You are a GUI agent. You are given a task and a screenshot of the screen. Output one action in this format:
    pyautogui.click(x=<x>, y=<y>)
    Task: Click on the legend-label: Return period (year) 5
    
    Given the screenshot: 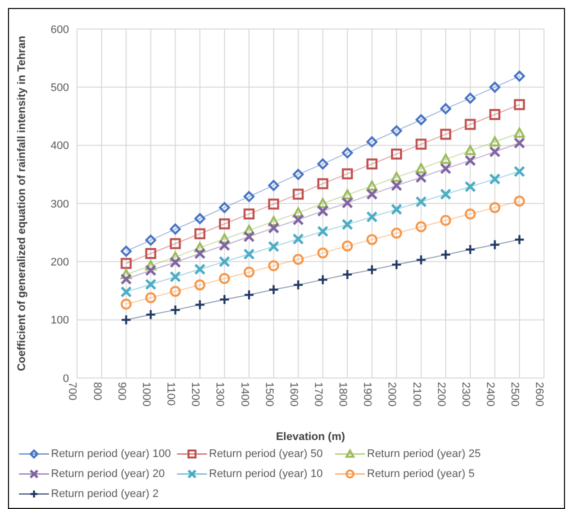 What is the action you would take?
    pyautogui.click(x=421, y=474)
    